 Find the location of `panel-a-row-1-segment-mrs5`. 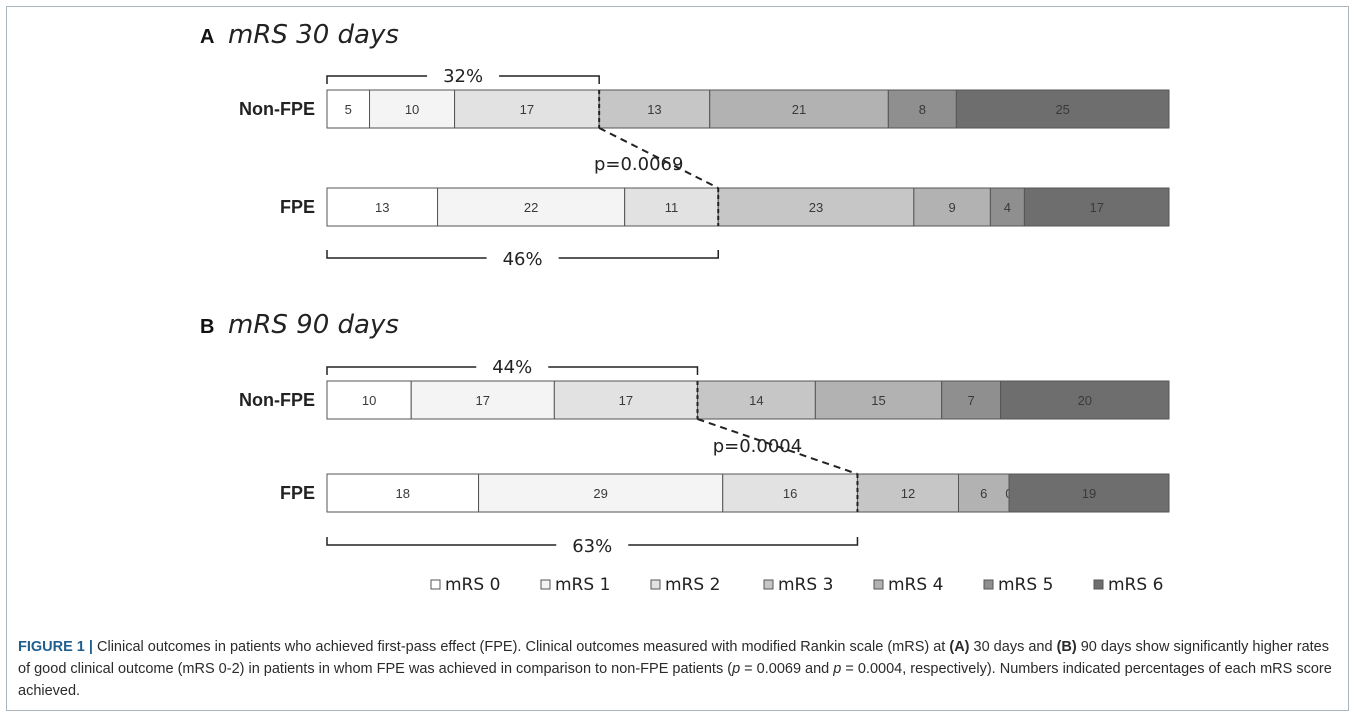

panel-a-row-1-segment-mrs5 is located at coordinates (1007, 207).